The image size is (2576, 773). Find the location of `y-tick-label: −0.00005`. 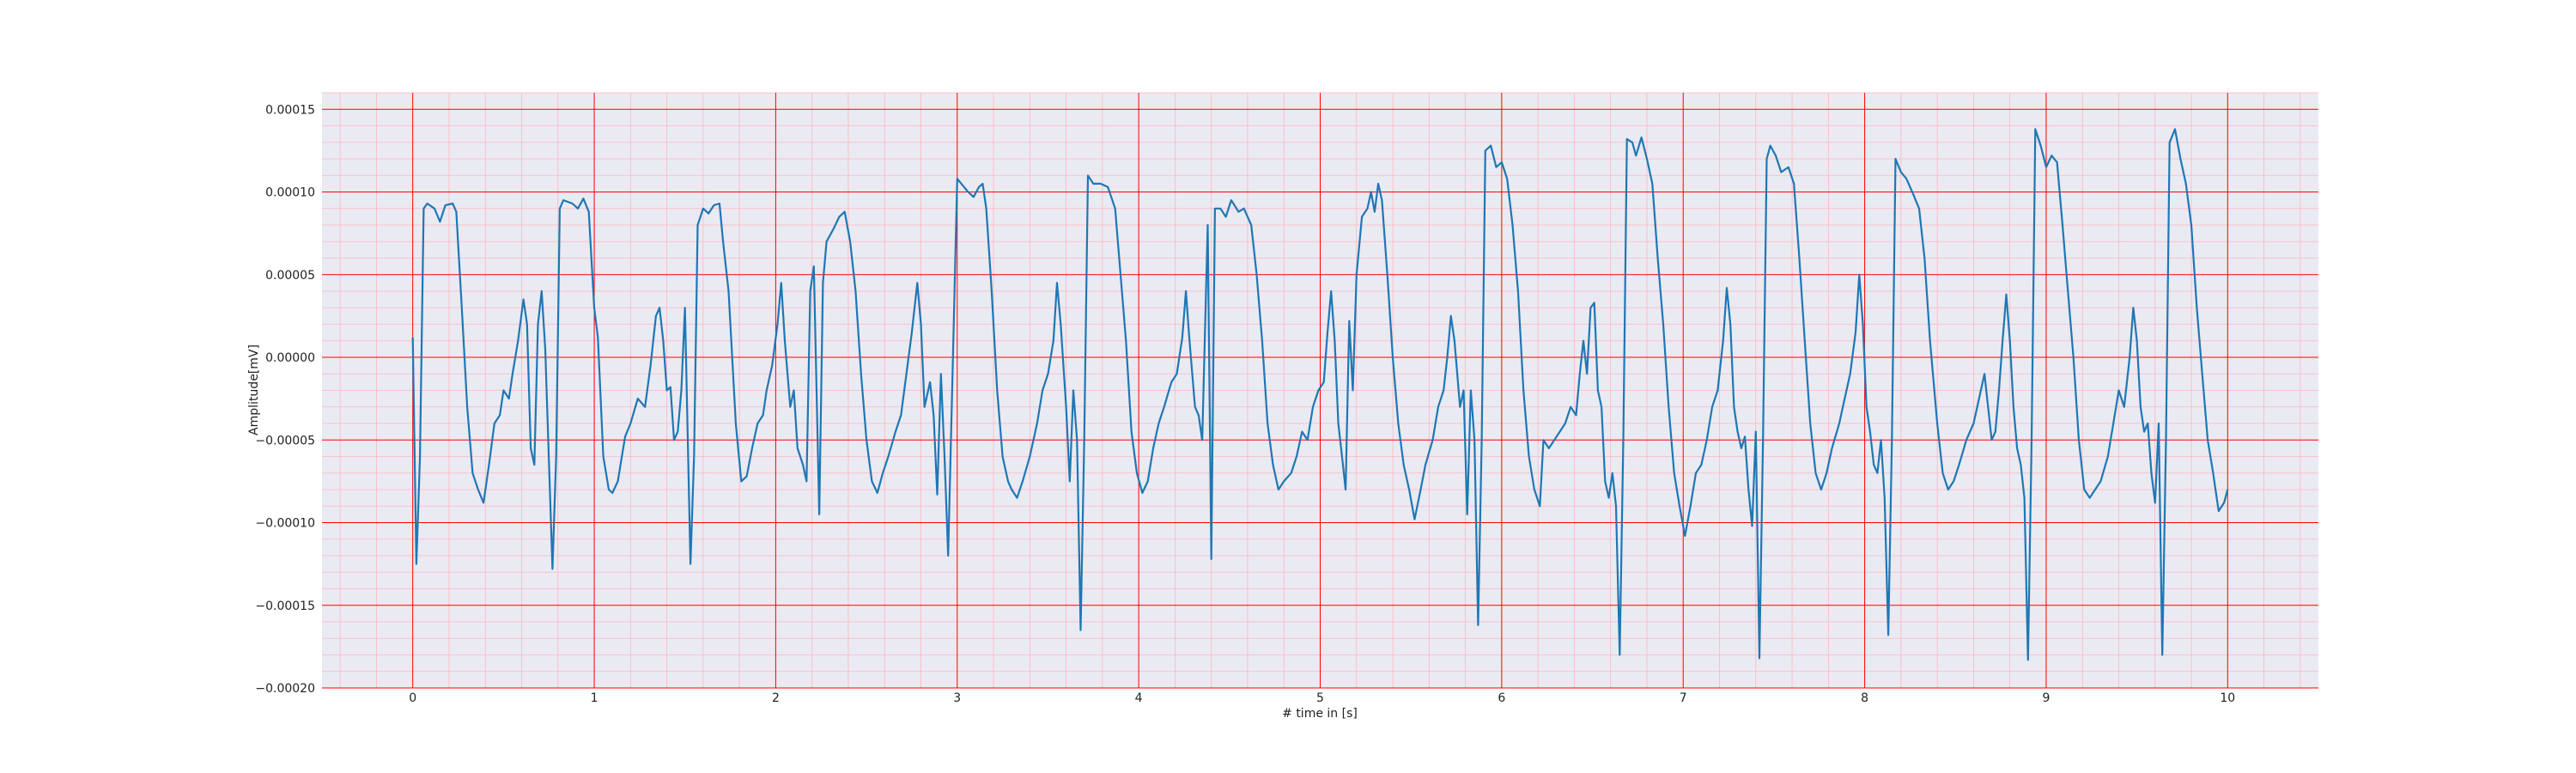

y-tick-label: −0.00005 is located at coordinates (285, 441).